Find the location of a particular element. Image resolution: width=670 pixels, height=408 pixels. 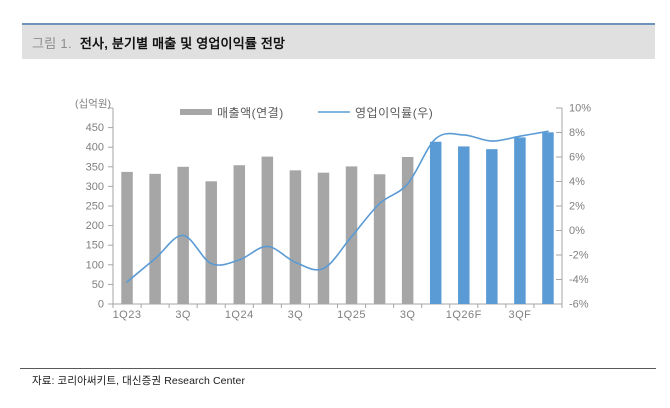

left-axis-tick-label: 250 is located at coordinates (95, 207).